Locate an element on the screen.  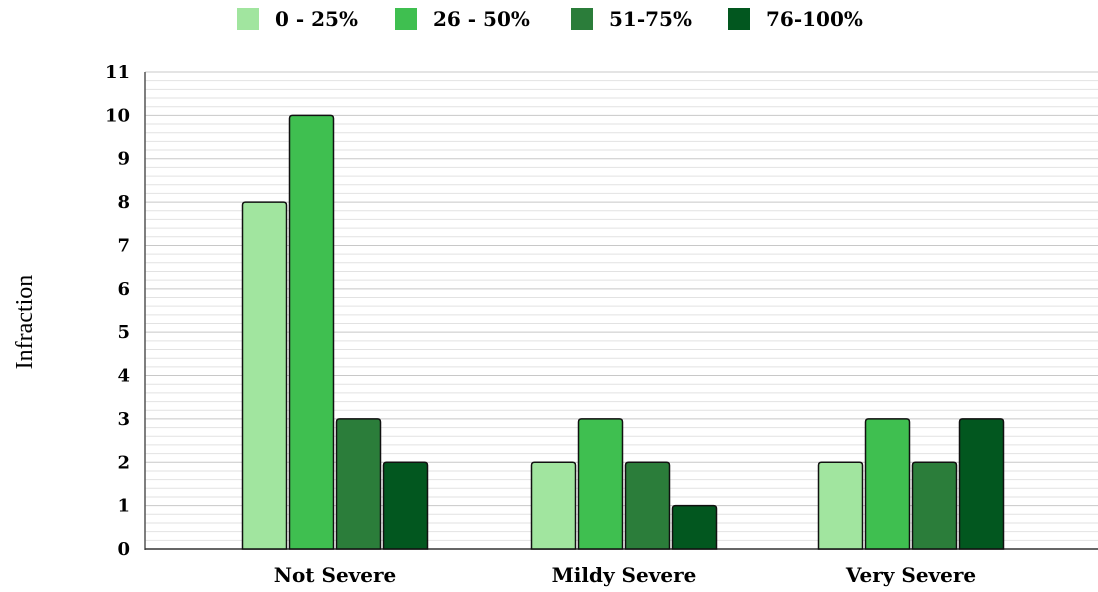
category-label: Not Severe is located at coordinates (335, 575).